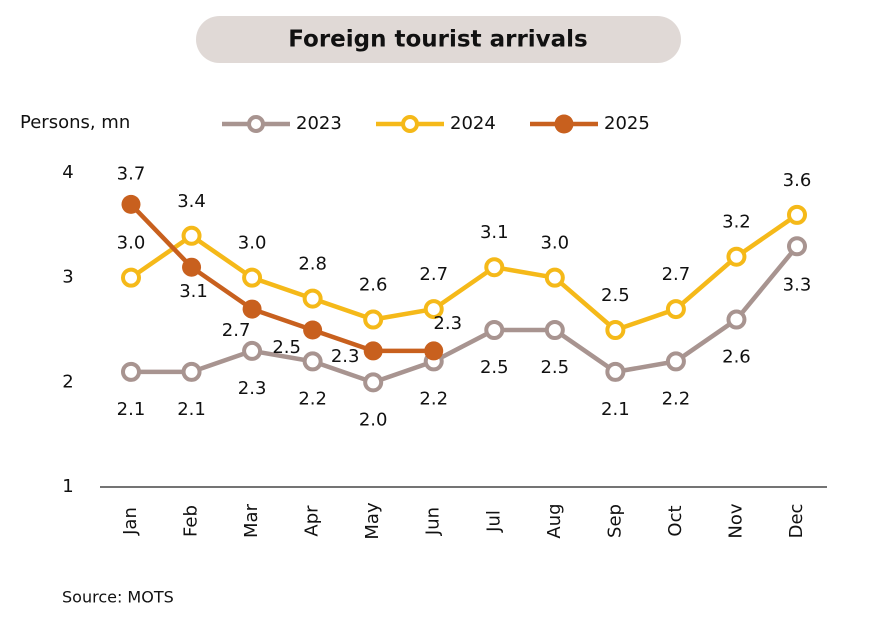 The image size is (870, 626). Describe the element at coordinates (473, 123) in the screenshot. I see `legend-label: 2024` at that location.